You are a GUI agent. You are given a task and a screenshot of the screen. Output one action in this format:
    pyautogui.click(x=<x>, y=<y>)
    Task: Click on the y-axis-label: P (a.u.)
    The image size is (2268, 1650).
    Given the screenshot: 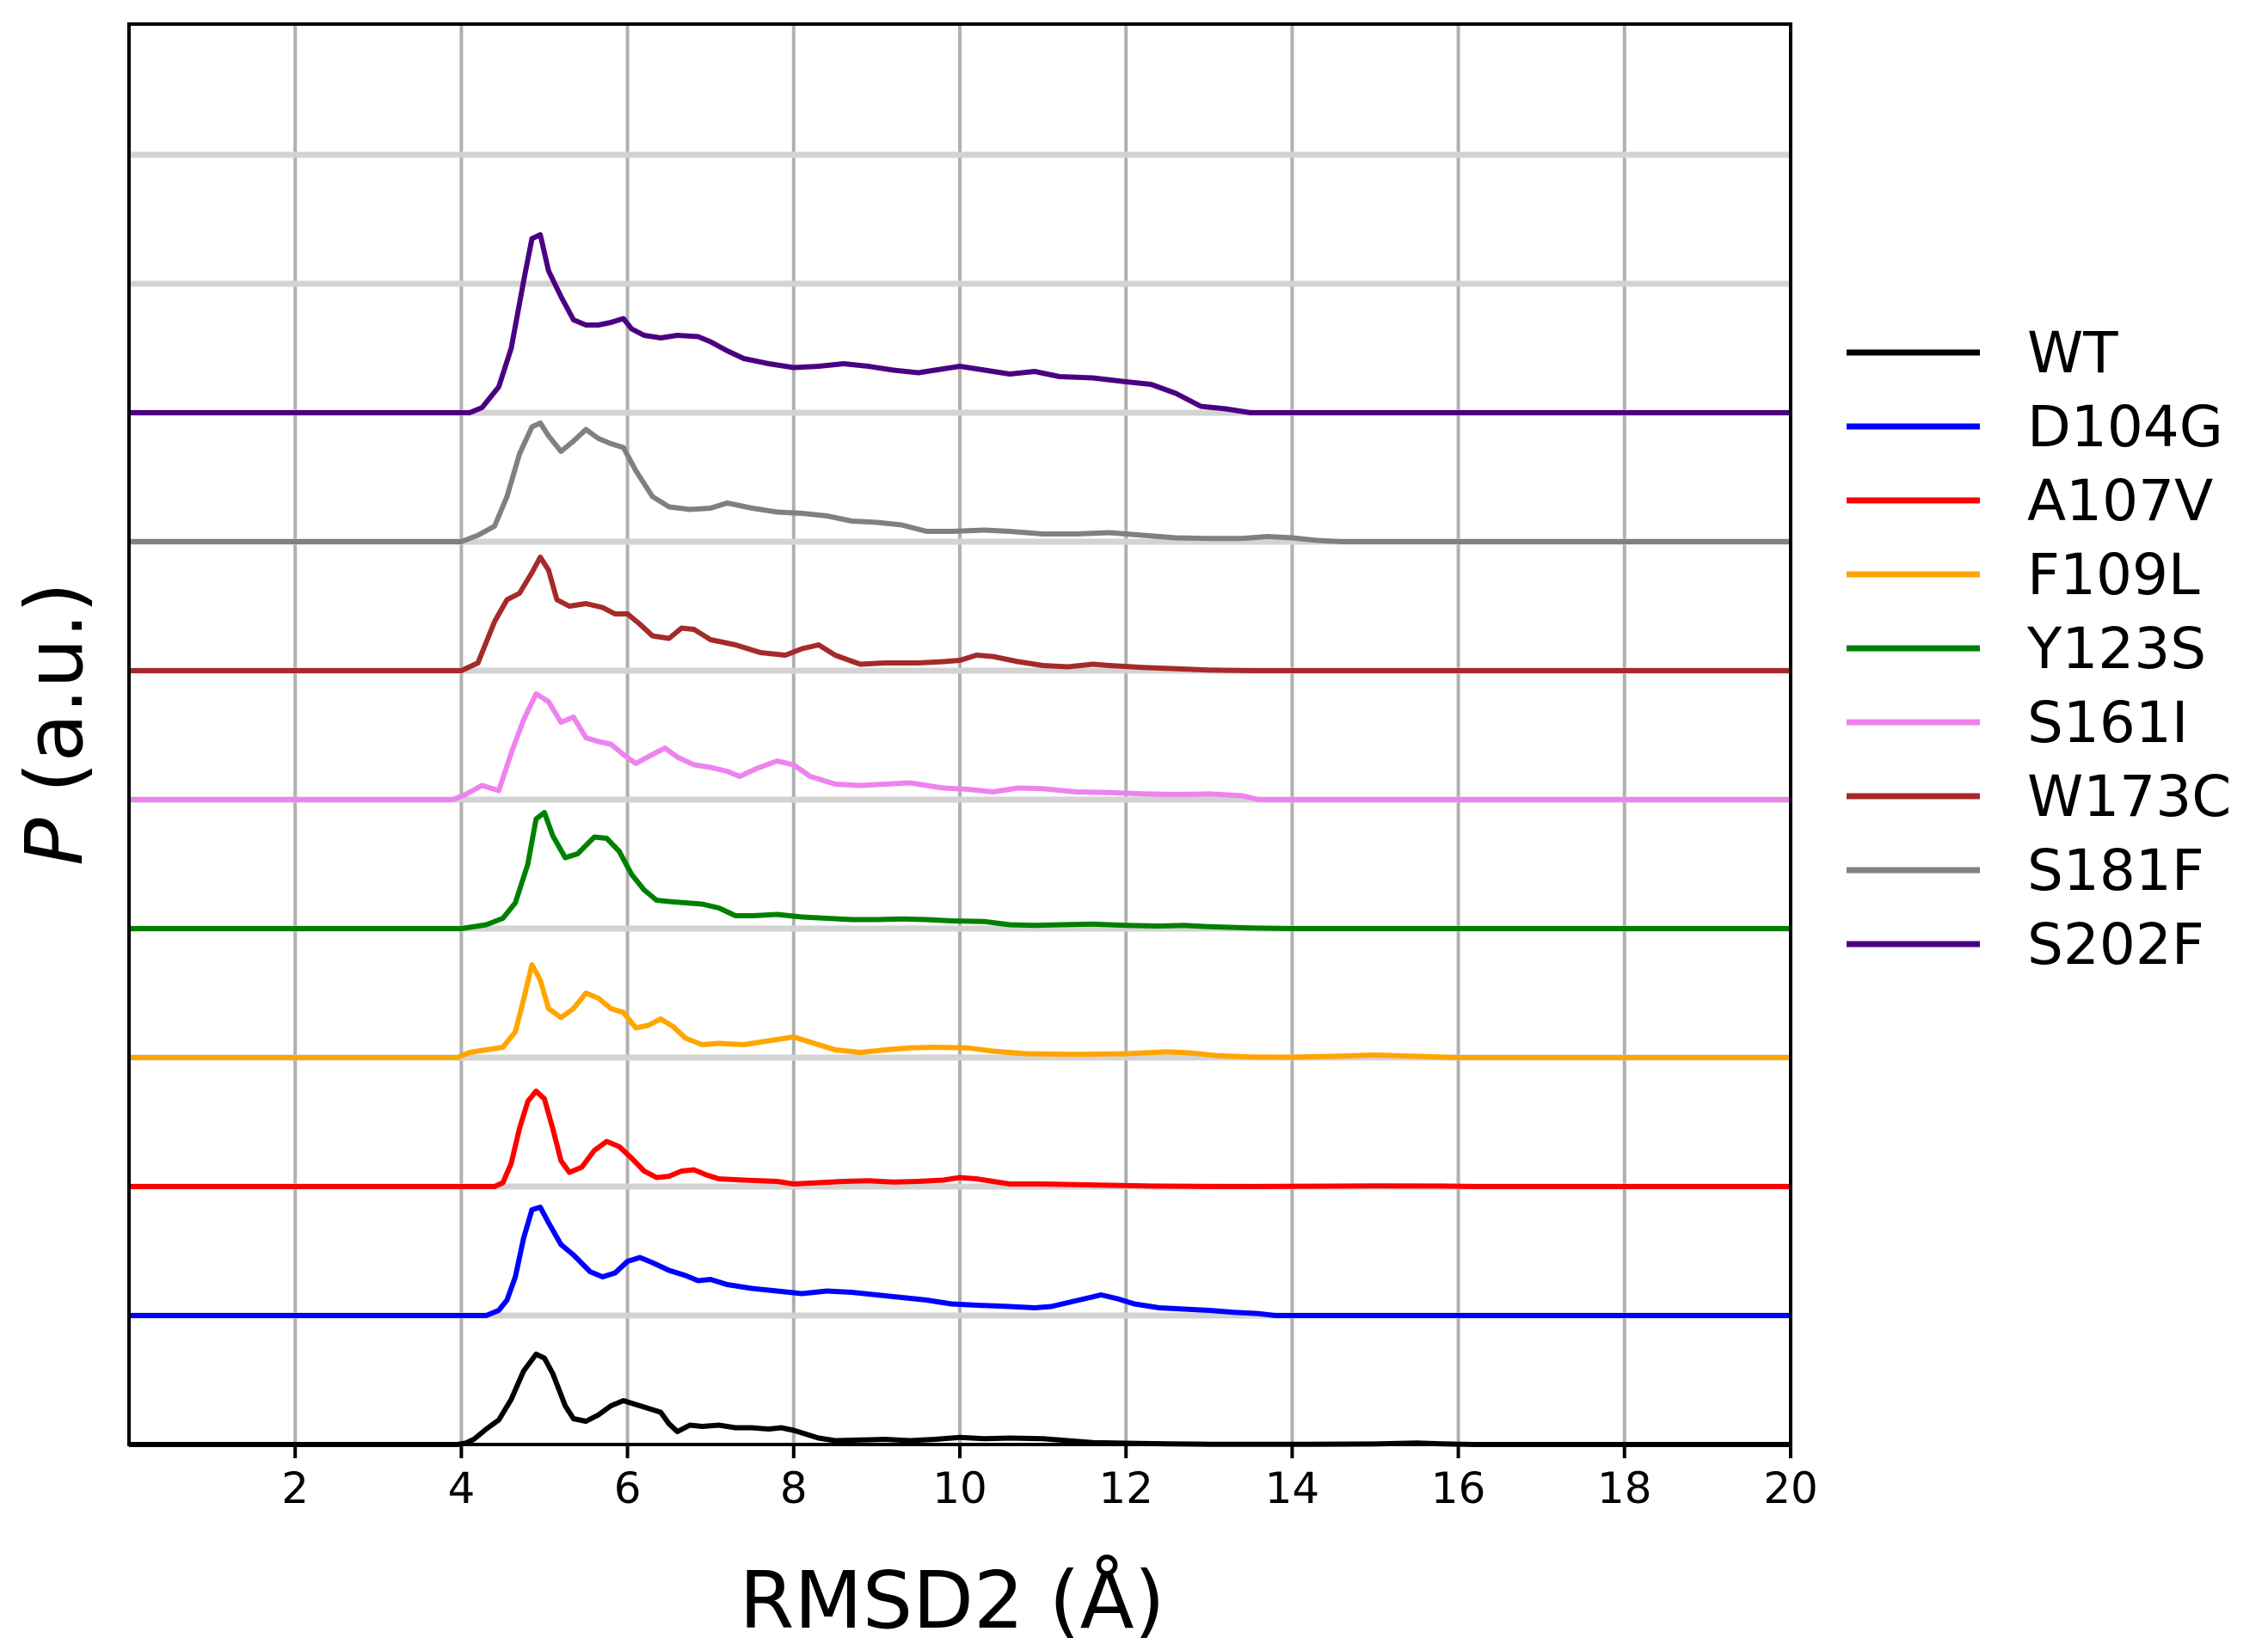 What is the action you would take?
    pyautogui.click(x=55, y=724)
    